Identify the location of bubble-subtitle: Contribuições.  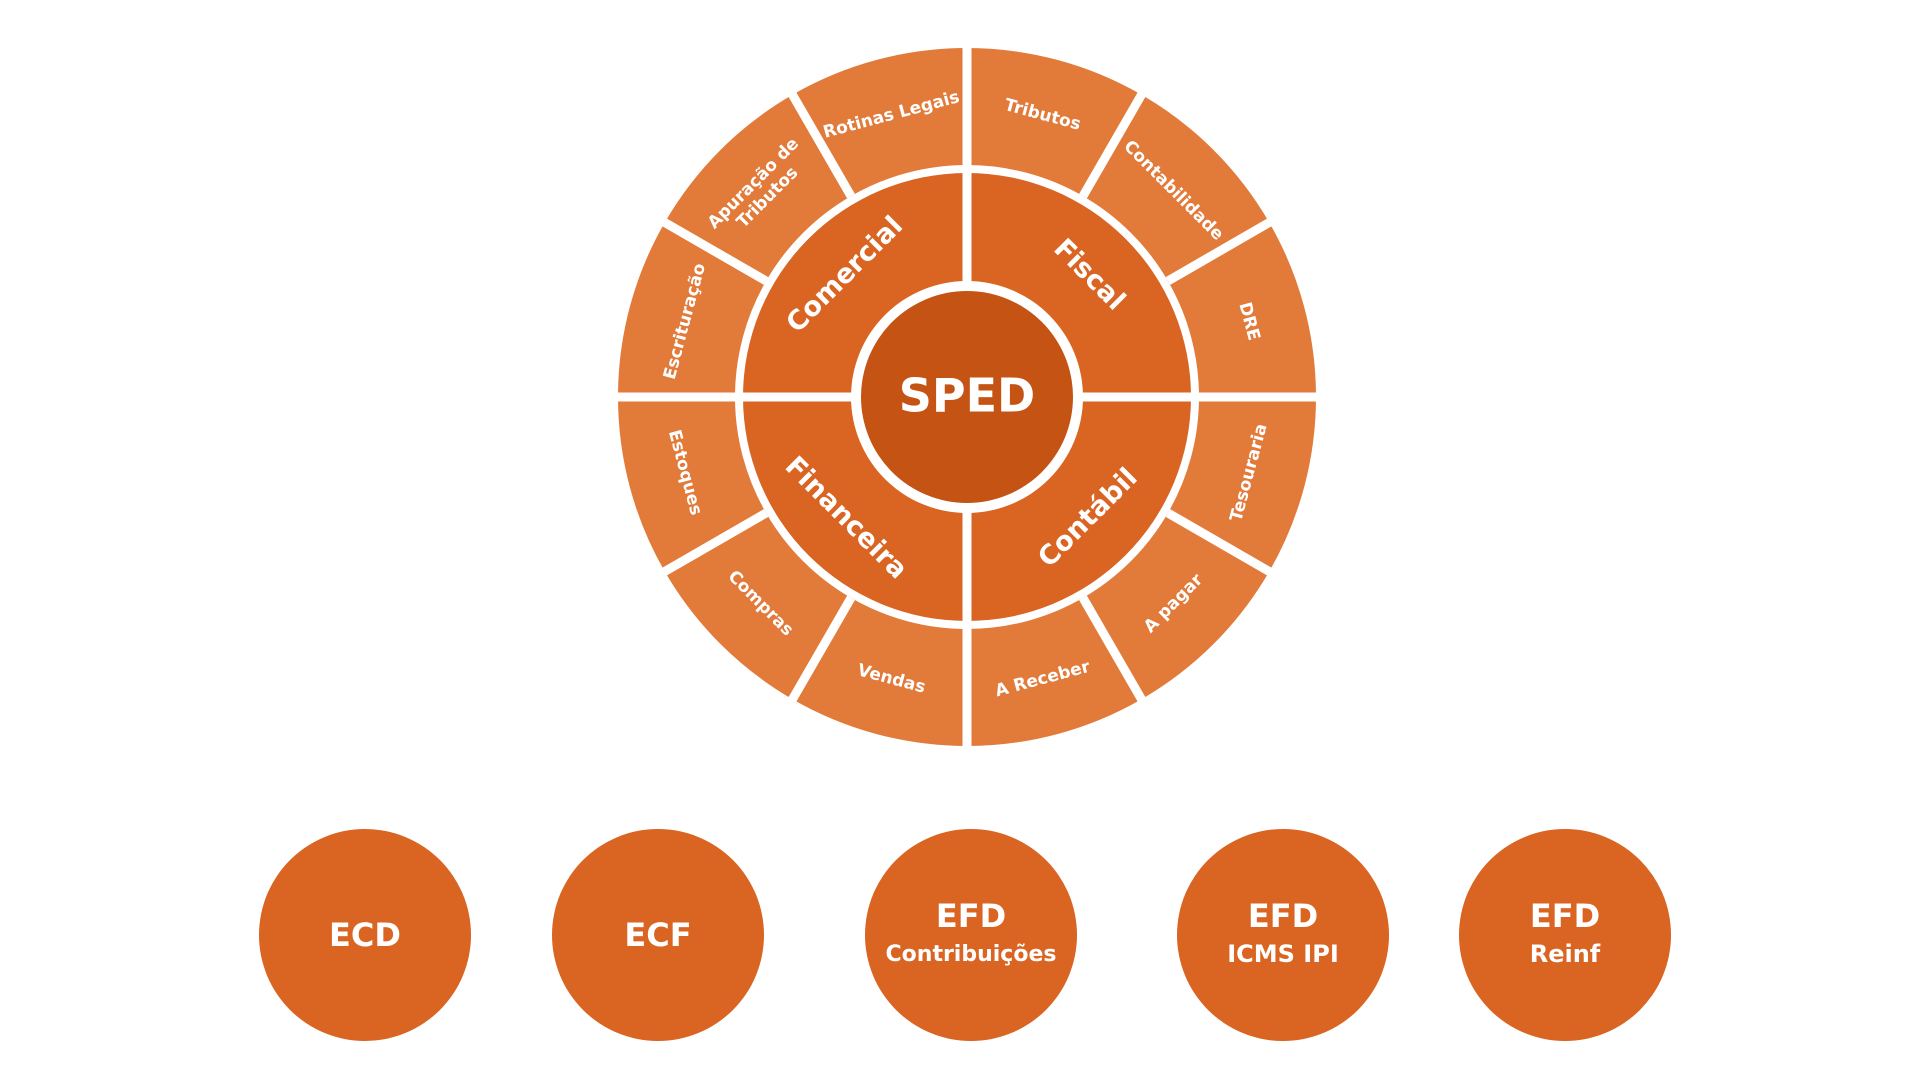
(971, 954).